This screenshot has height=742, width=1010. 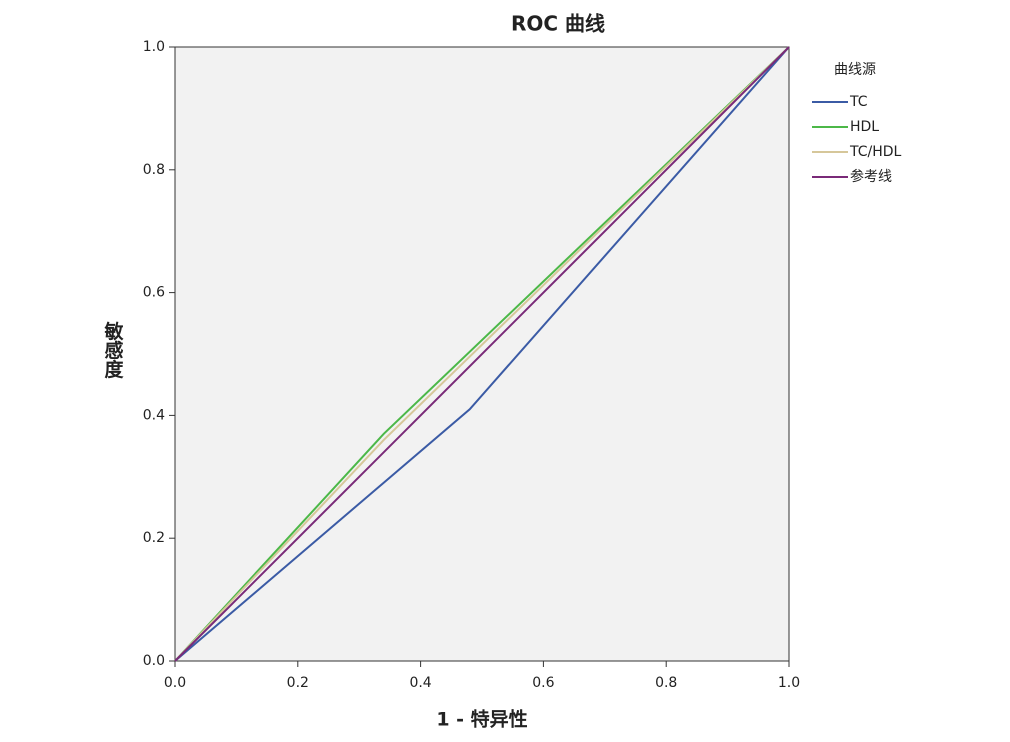 I want to click on y-tick-label: 1.0, so click(x=154, y=47).